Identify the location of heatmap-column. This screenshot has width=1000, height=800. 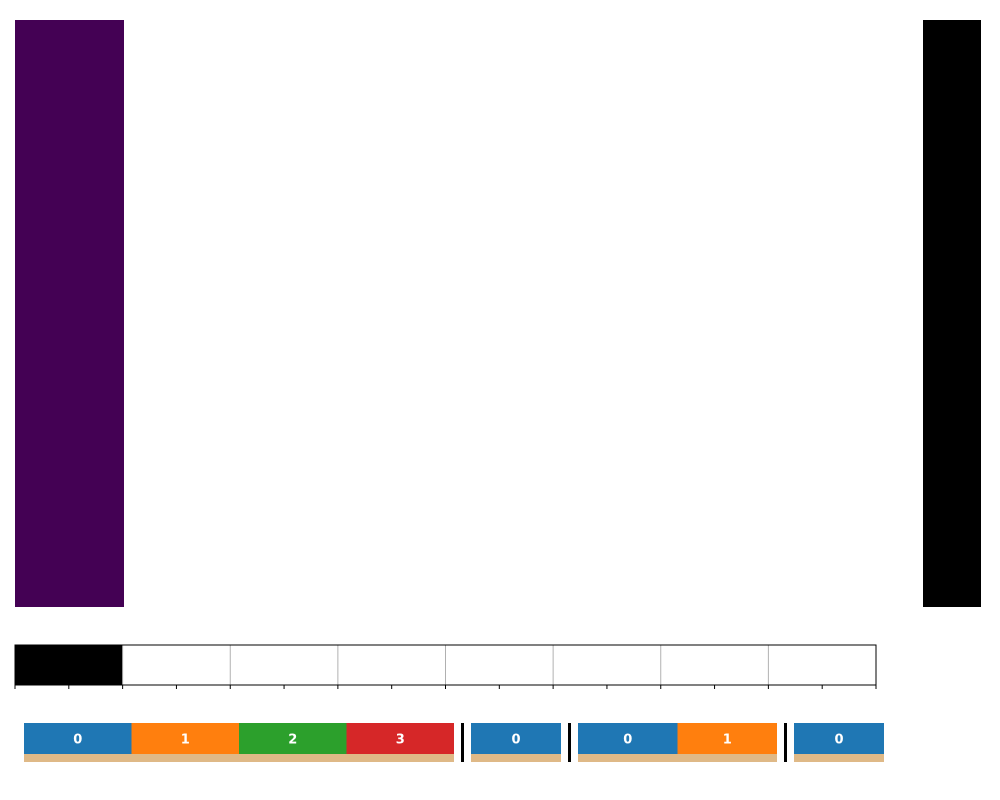
(69, 313).